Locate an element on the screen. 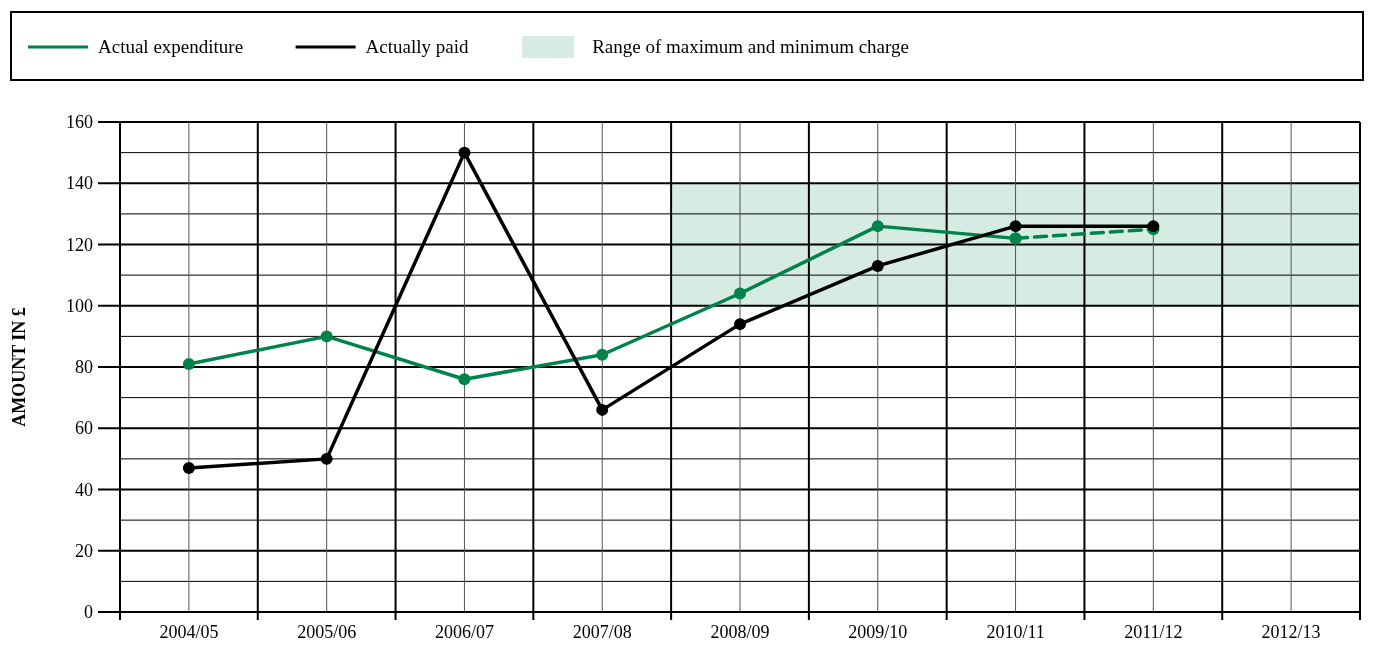  y-axis-title: AMOUNT IN £ is located at coordinates (19, 367).